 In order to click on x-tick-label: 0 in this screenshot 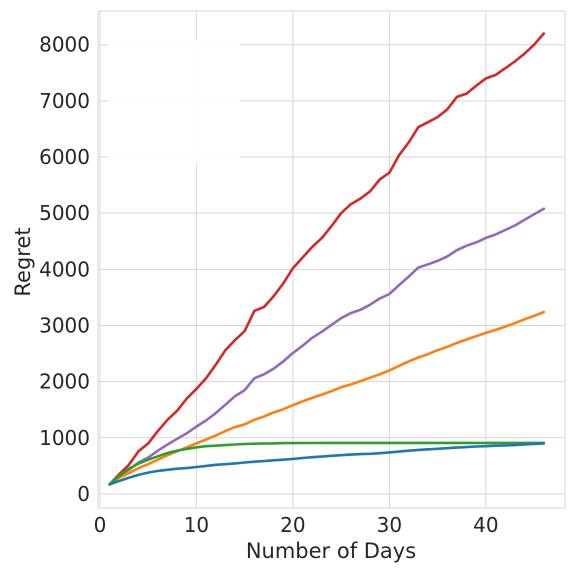, I will do `click(100, 525)`.